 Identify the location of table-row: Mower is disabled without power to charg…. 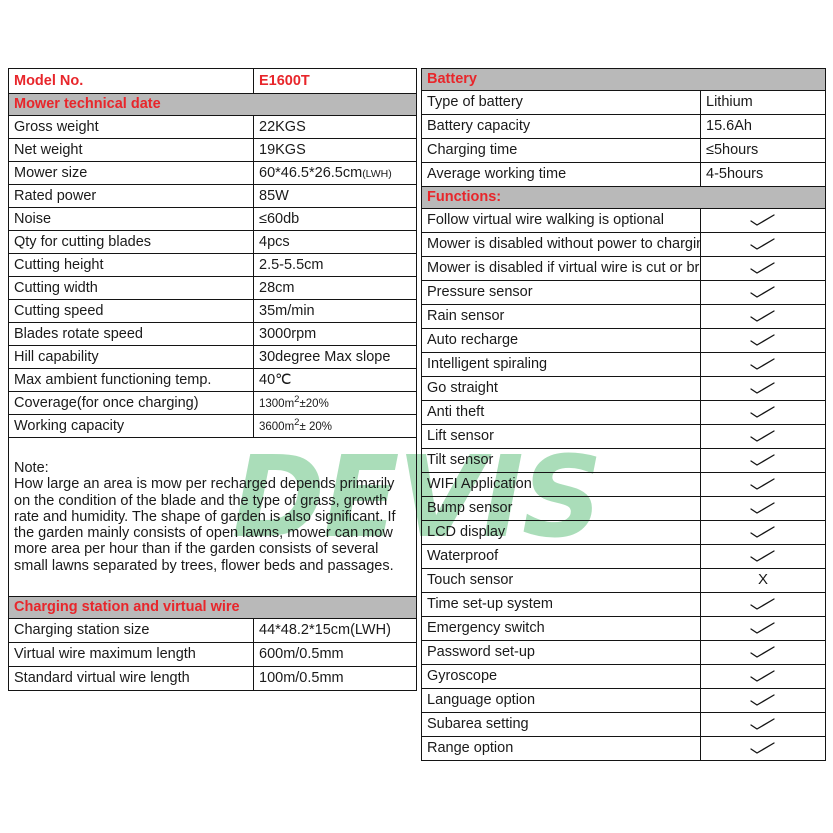
(623, 244).